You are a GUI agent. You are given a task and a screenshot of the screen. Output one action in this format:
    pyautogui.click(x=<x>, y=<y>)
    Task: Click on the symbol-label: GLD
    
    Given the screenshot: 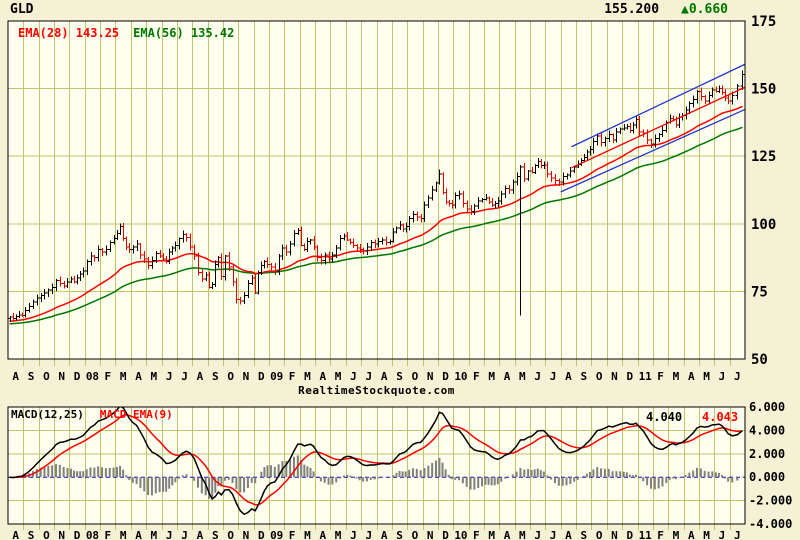 What is the action you would take?
    pyautogui.click(x=22, y=9)
    